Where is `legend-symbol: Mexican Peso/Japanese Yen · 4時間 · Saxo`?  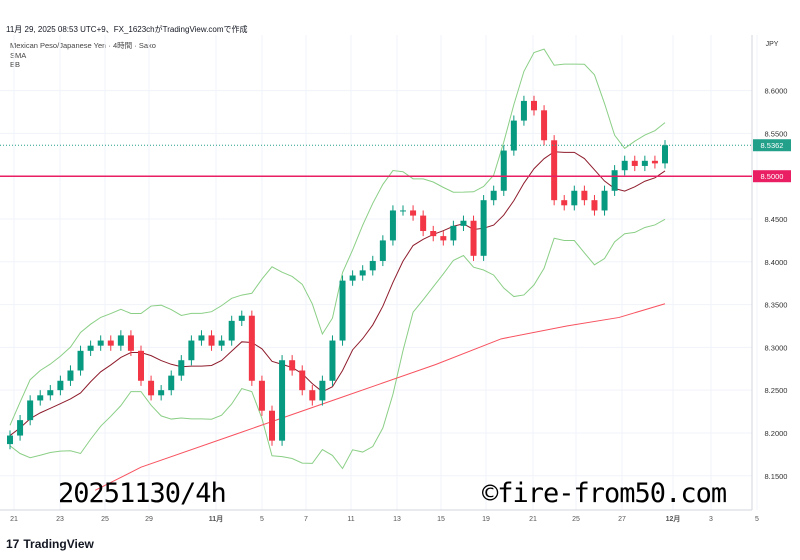 legend-symbol: Mexican Peso/Japanese Yen · 4時間 · Saxo is located at coordinates (83, 45).